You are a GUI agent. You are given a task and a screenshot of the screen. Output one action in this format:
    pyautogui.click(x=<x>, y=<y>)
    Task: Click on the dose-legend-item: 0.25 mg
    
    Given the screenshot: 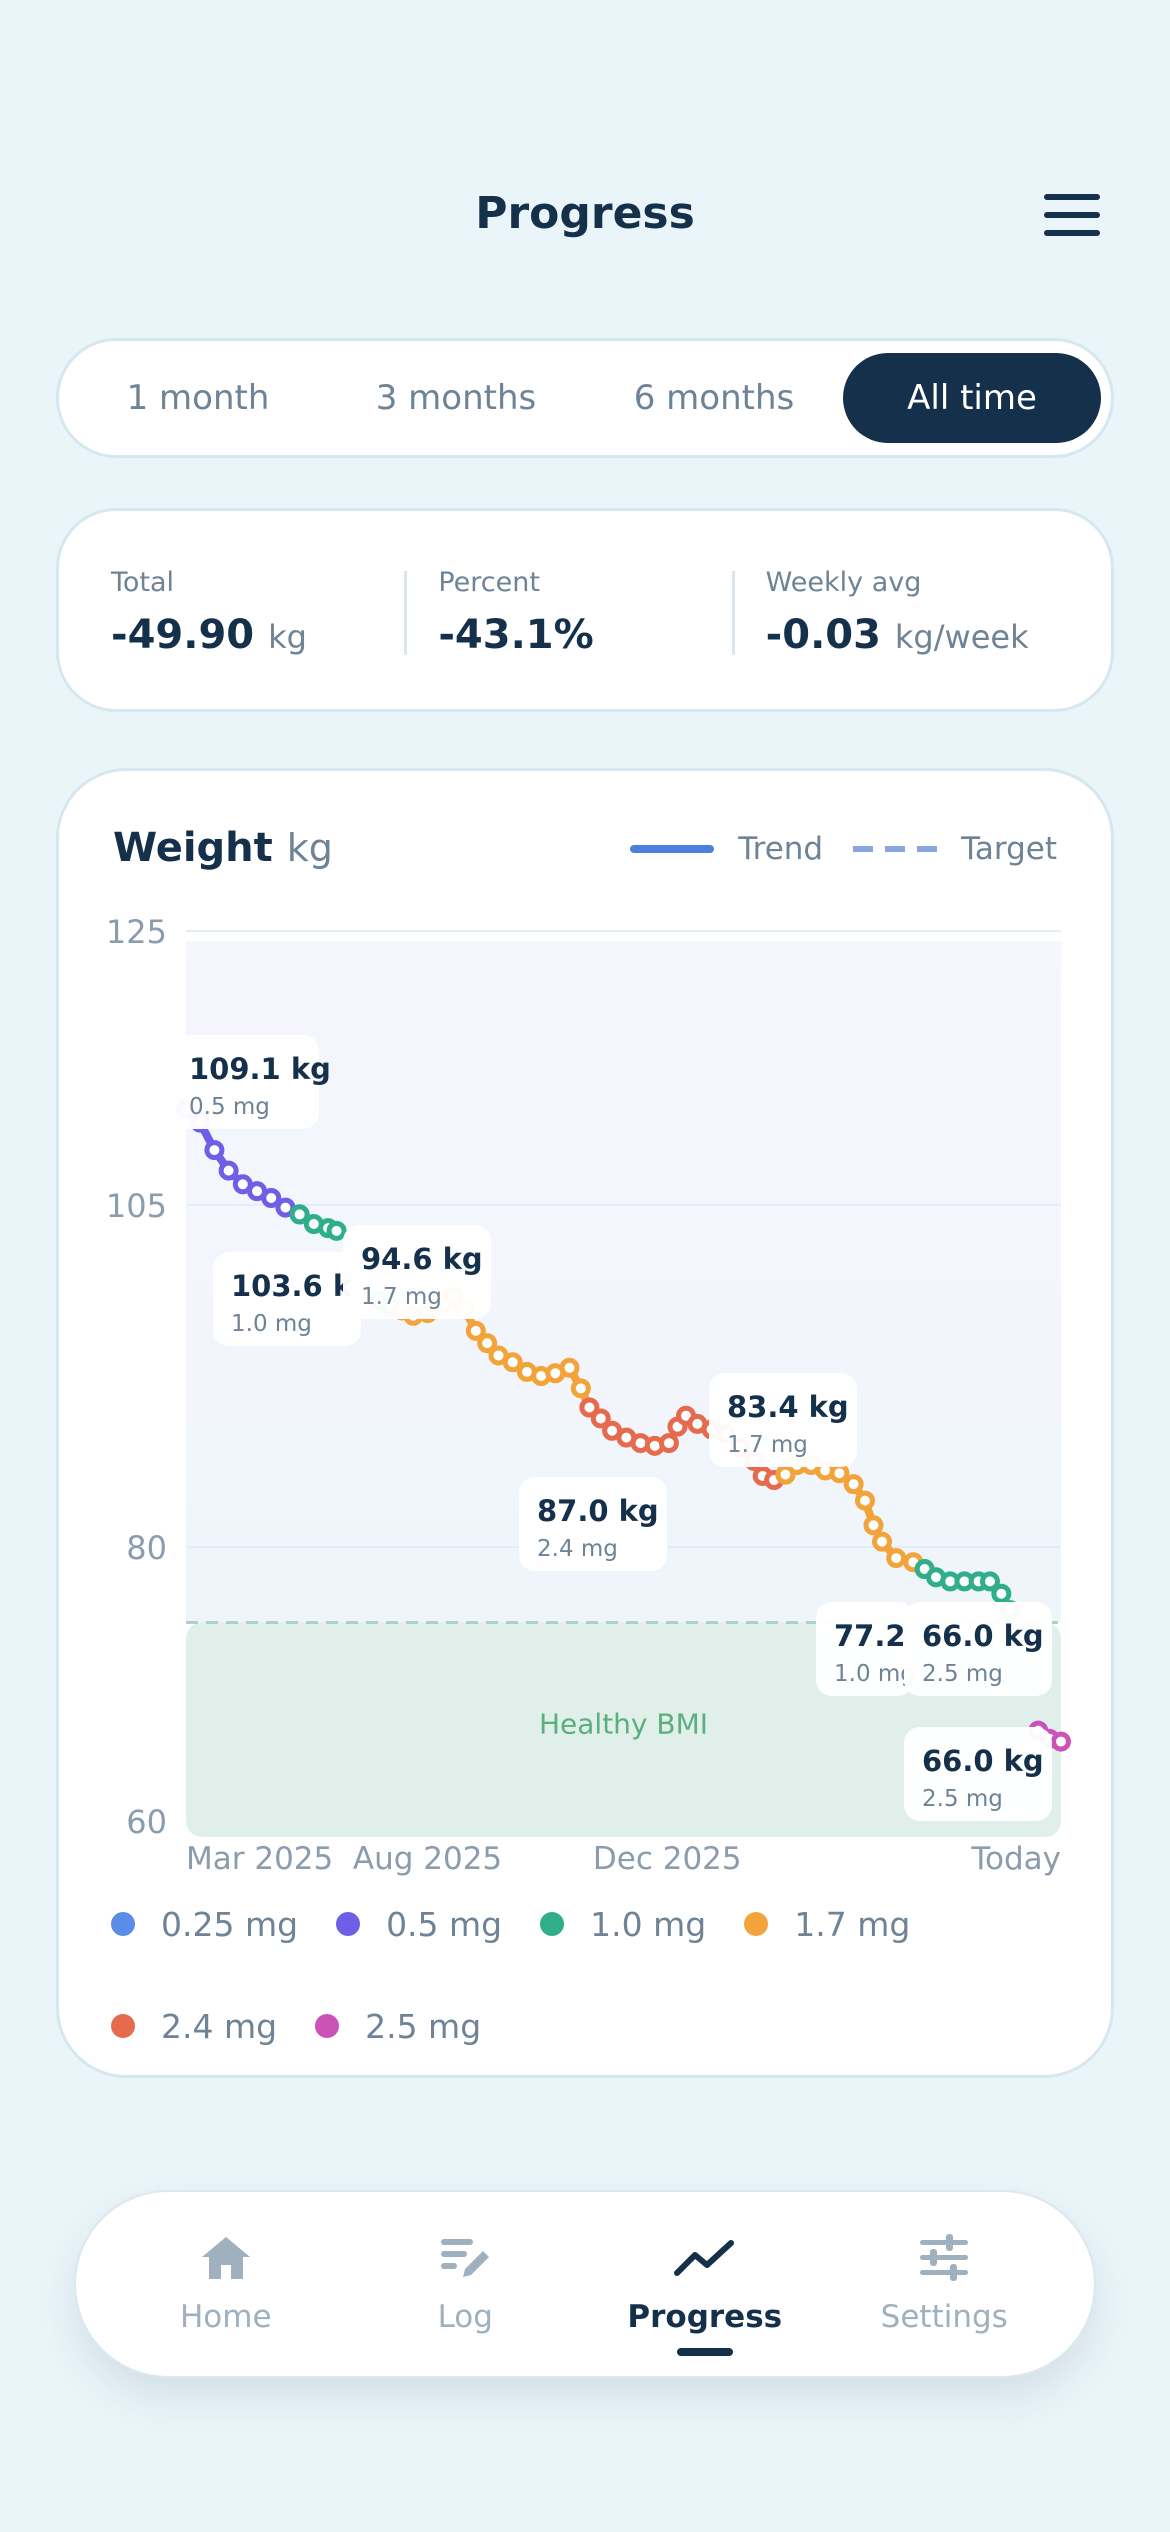 What is the action you would take?
    pyautogui.click(x=204, y=1924)
    